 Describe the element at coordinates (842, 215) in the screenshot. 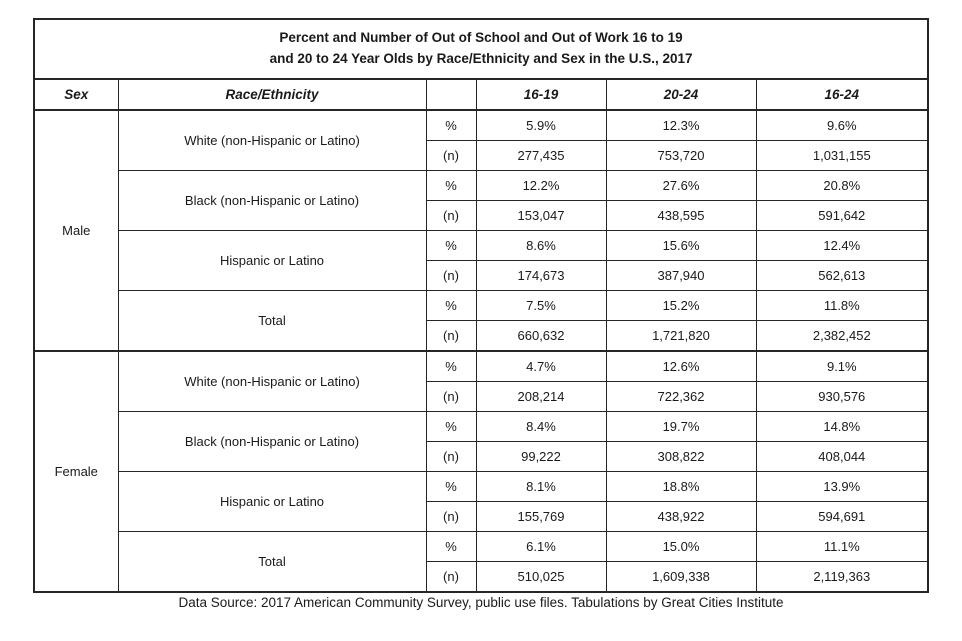

I see `value-cell: 591,642` at that location.